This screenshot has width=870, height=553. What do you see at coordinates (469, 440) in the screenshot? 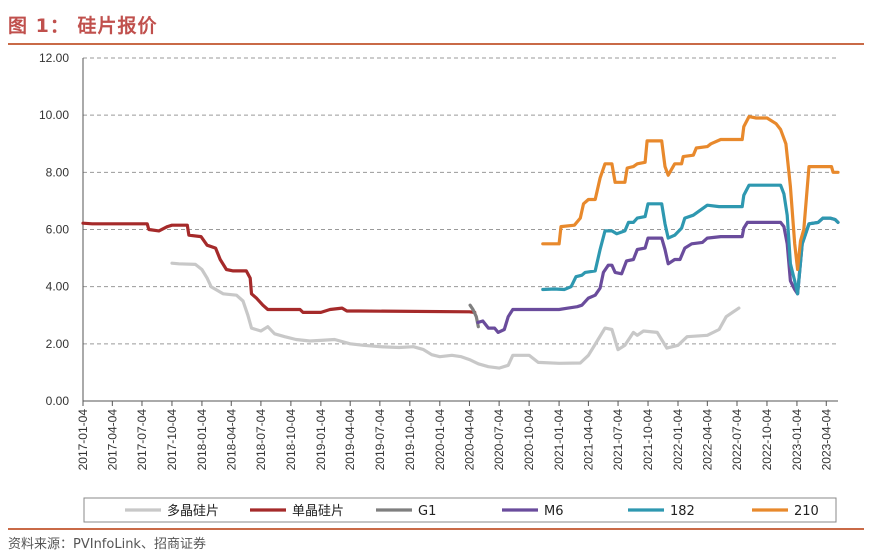
I see `x-tick-label: 2020-04-04` at bounding box center [469, 440].